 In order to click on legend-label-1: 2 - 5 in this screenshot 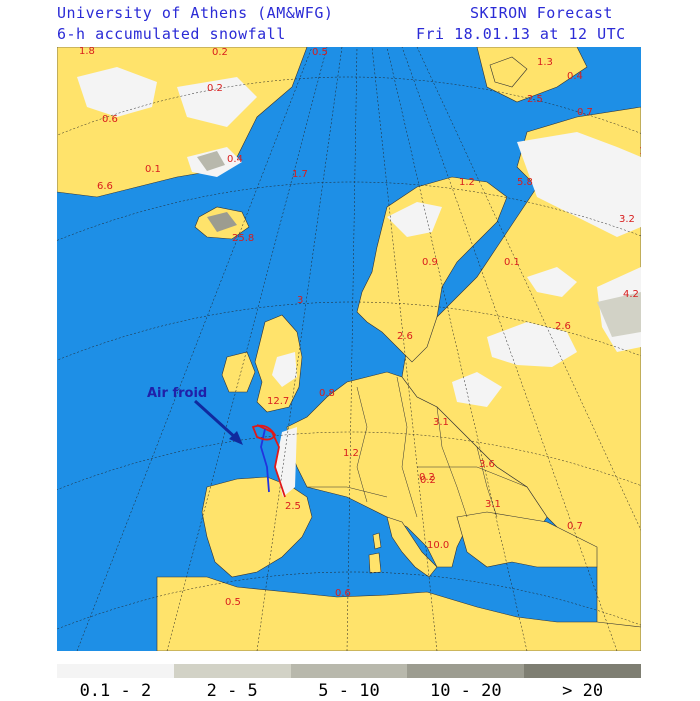, I will do `click(232, 691)`.